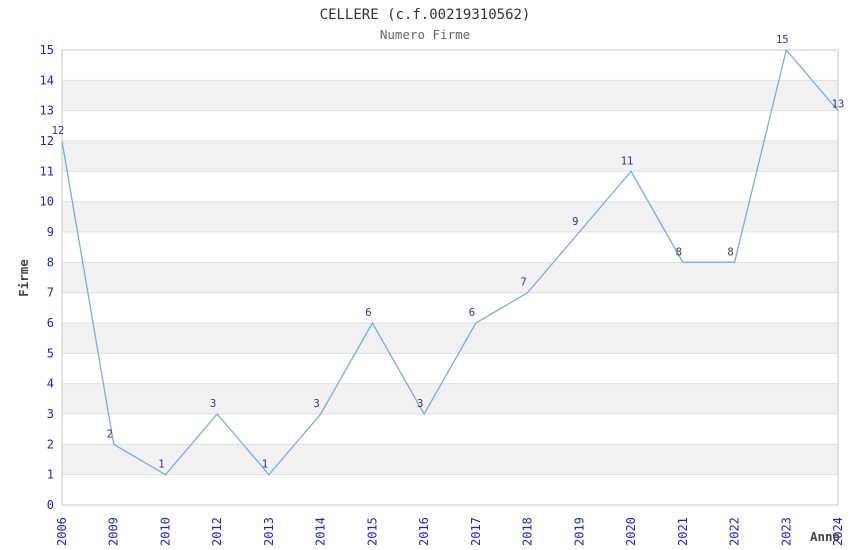 This screenshot has height=550, width=850. What do you see at coordinates (50, 293) in the screenshot?
I see `y-tick-label: 7` at bounding box center [50, 293].